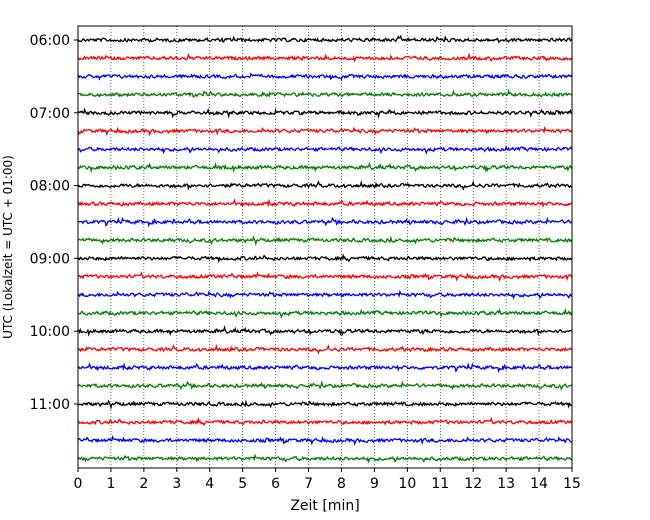  What do you see at coordinates (176, 484) in the screenshot?
I see `x-tick-label-3: 3` at bounding box center [176, 484].